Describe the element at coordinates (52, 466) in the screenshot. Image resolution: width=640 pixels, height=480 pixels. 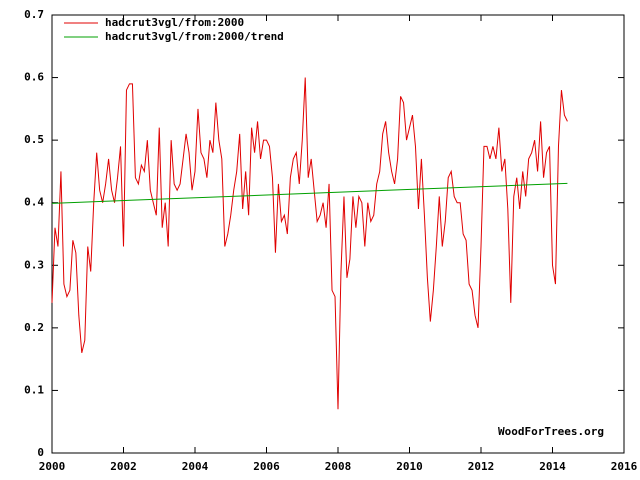
I see `x-tick-label: 2000` at that location.